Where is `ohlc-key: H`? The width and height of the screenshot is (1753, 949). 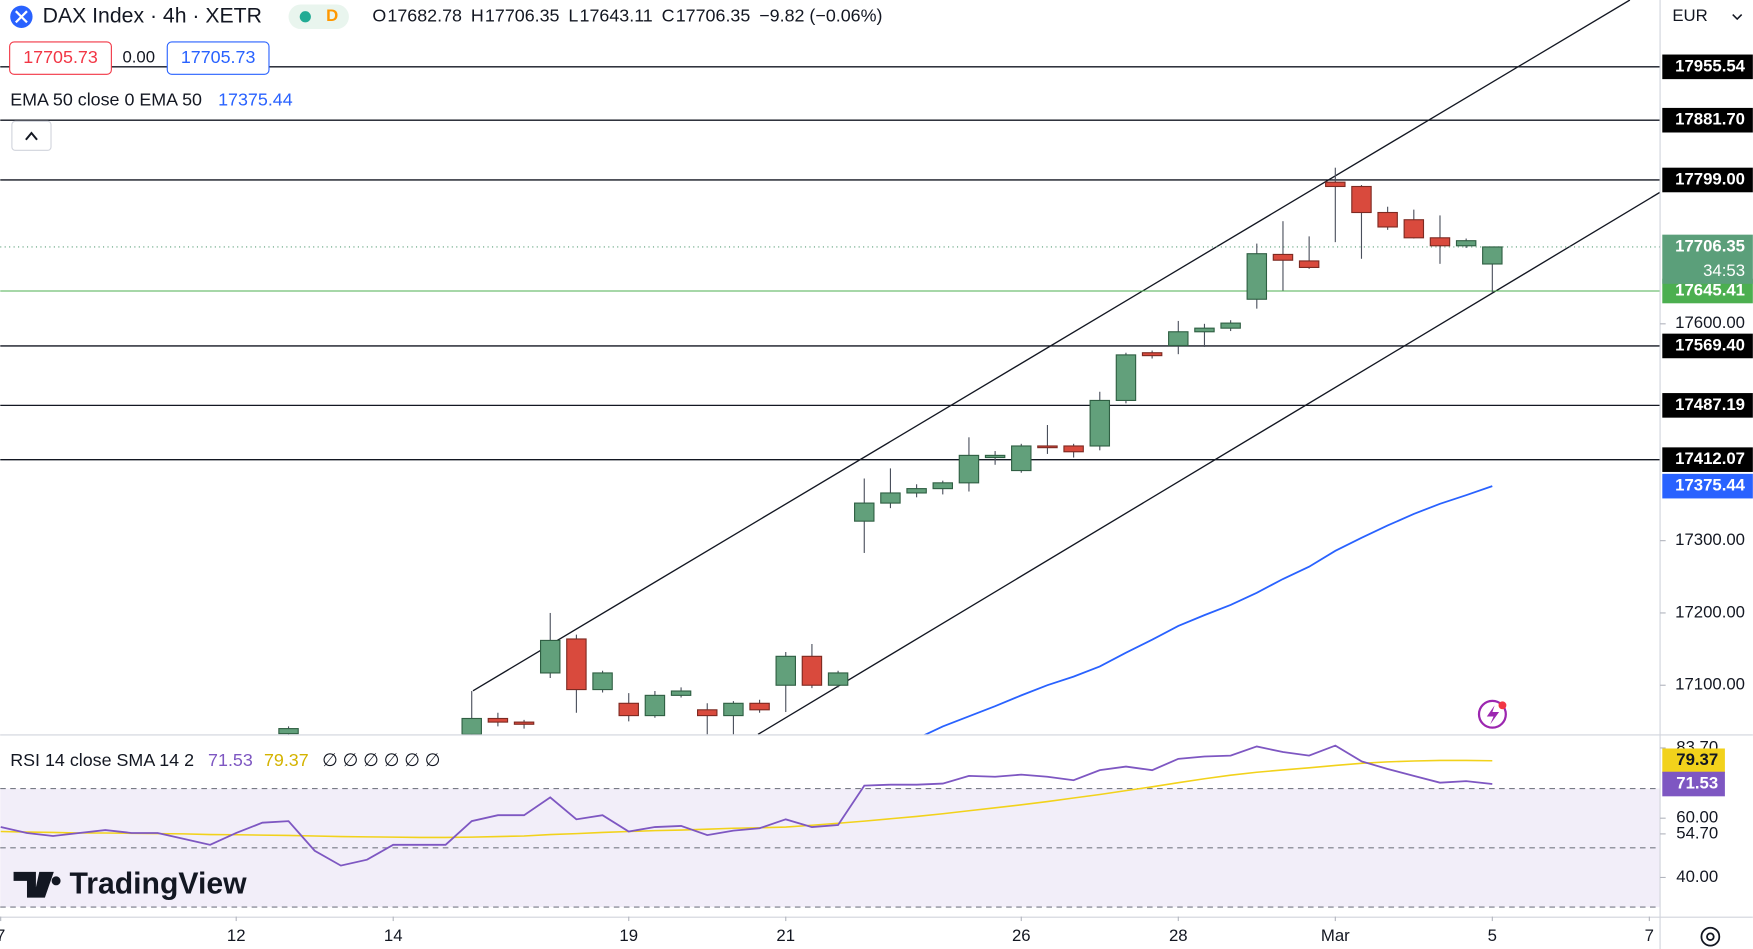
ohlc-key: H is located at coordinates (477, 15).